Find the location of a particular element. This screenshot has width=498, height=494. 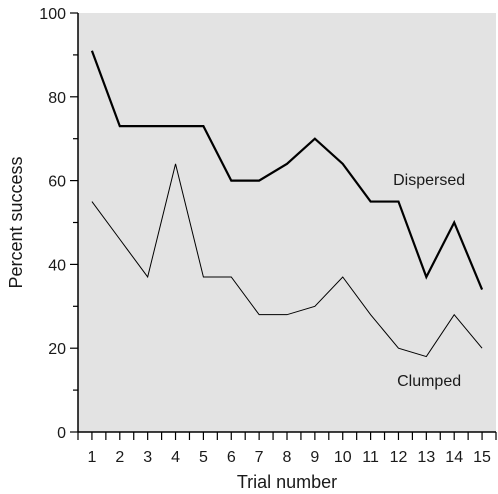

y-axis-title: Percent success is located at coordinates (16, 222).